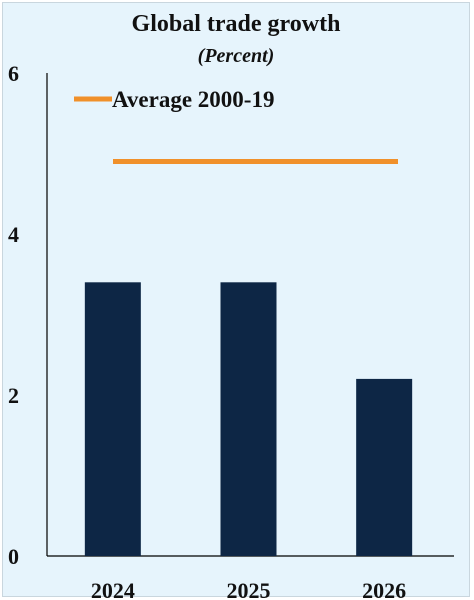 The height and width of the screenshot is (600, 474). Describe the element at coordinates (112, 419) in the screenshot. I see `bar-2024` at that location.